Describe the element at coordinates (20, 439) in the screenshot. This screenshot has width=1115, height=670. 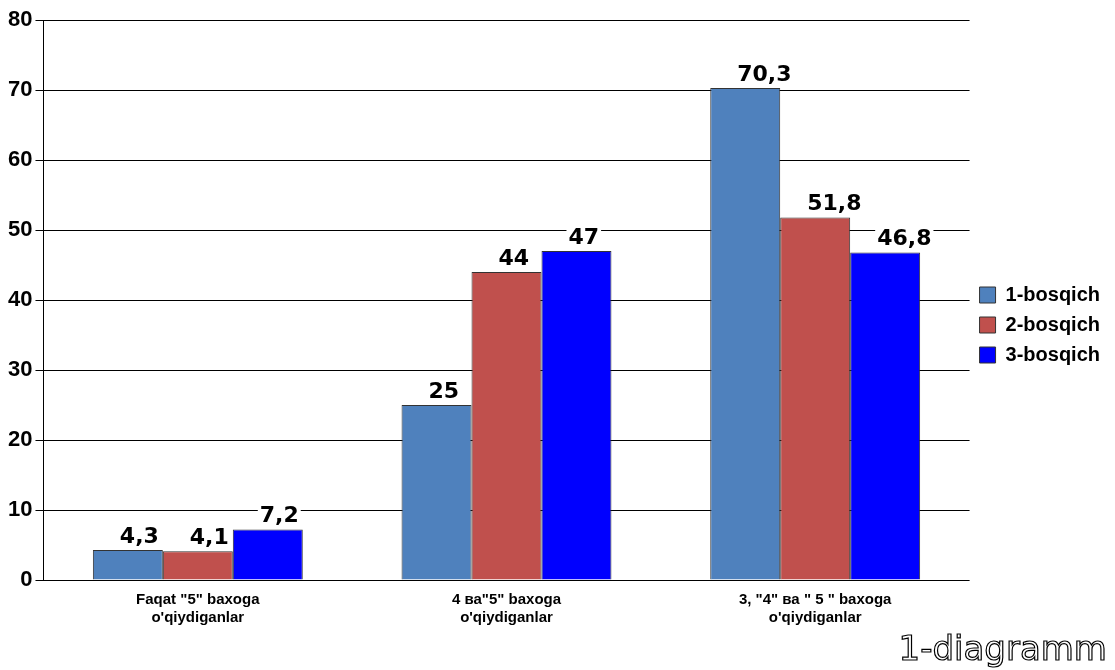
I see `y-tick-label: 20` at that location.